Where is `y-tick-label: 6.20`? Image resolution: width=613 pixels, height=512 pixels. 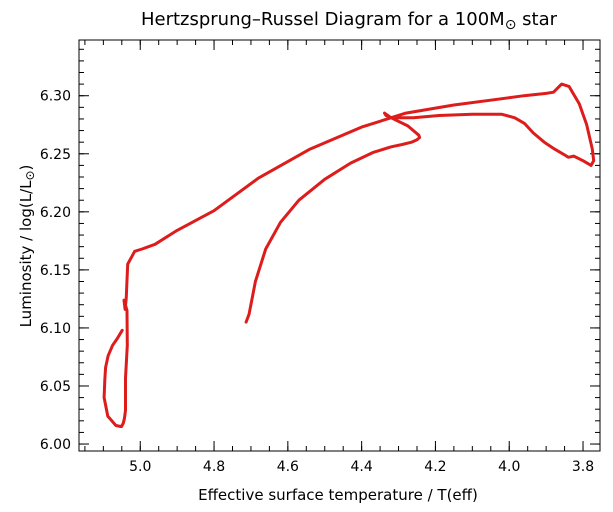
y-tick-label: 6.20 is located at coordinates (55, 213).